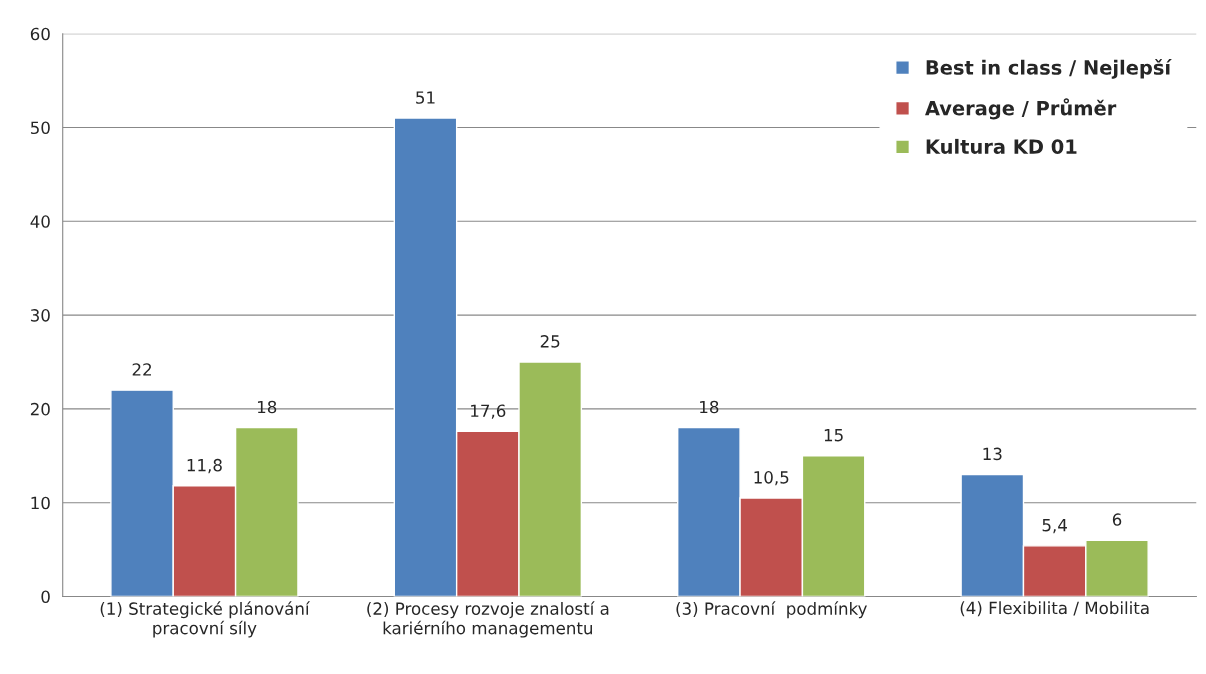  What do you see at coordinates (488, 411) in the screenshot?
I see `data-label: 17,6` at bounding box center [488, 411].